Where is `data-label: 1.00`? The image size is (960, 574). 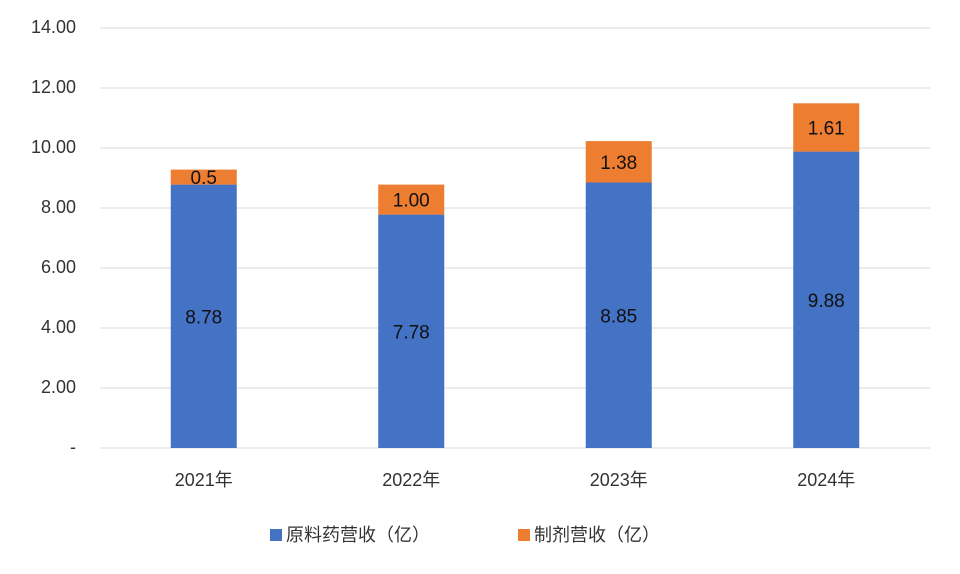
data-label: 1.00 is located at coordinates (411, 201).